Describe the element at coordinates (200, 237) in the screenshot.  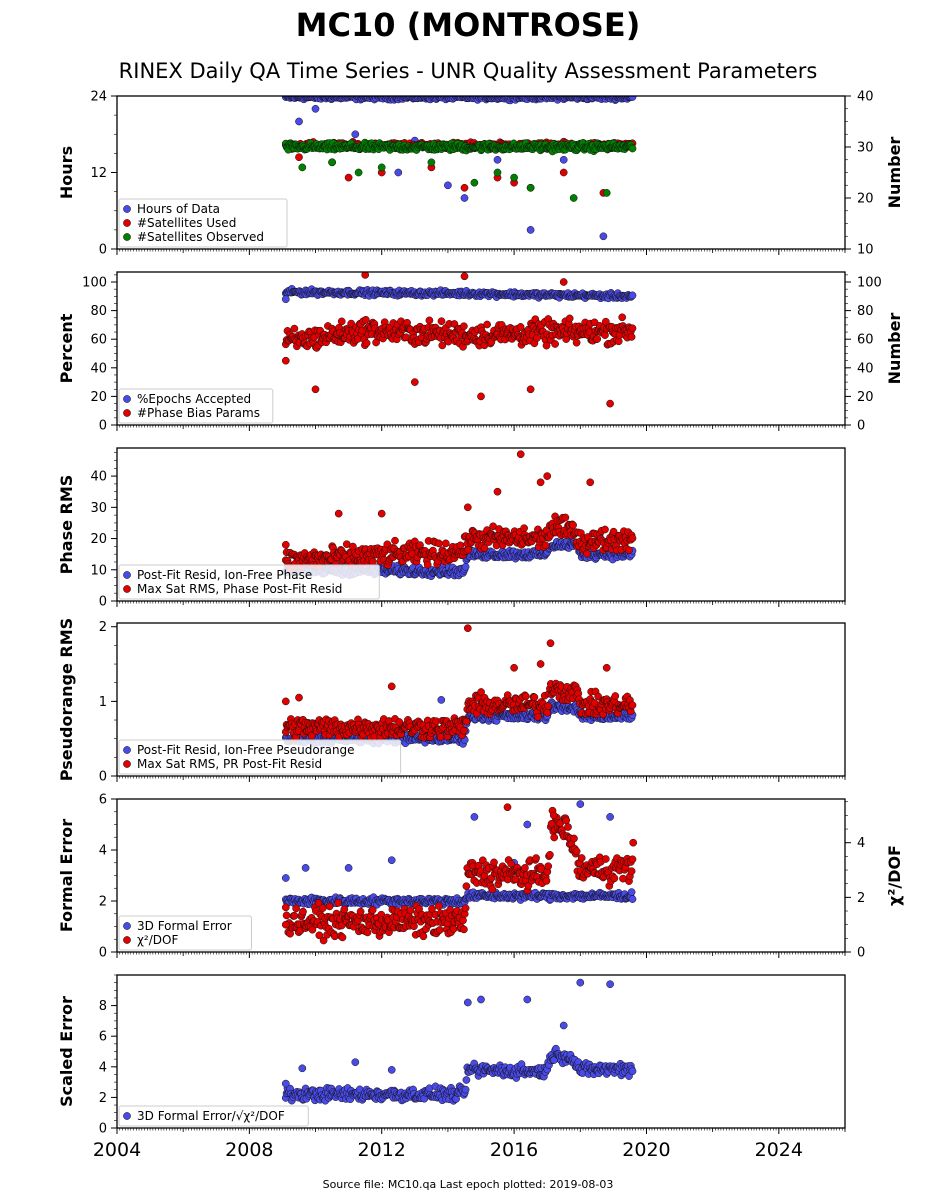
I see `legend-label: #Satellites Observed` at that location.